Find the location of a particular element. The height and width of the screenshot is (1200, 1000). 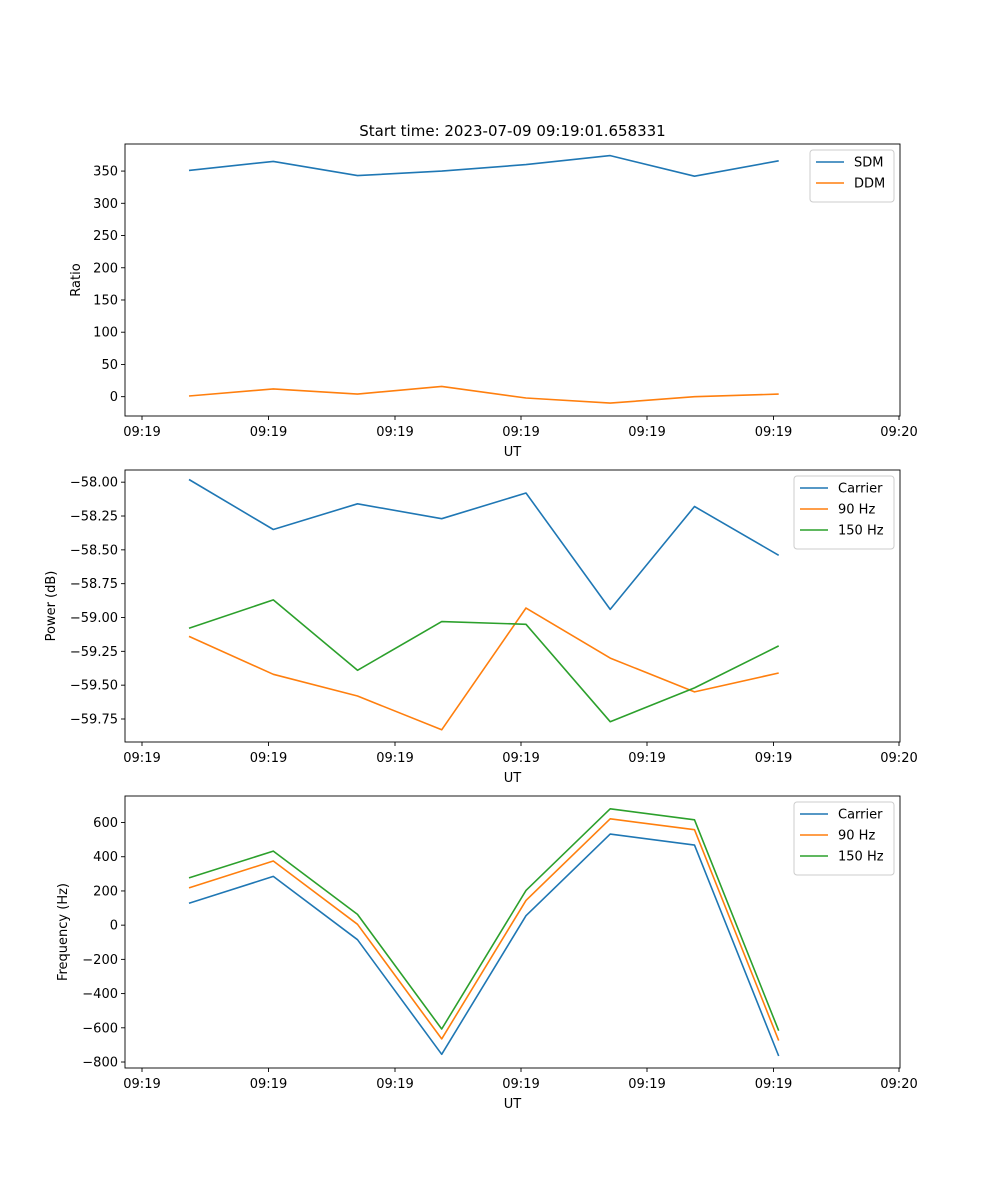

y-tick-label: −58.00 is located at coordinates (94, 483).